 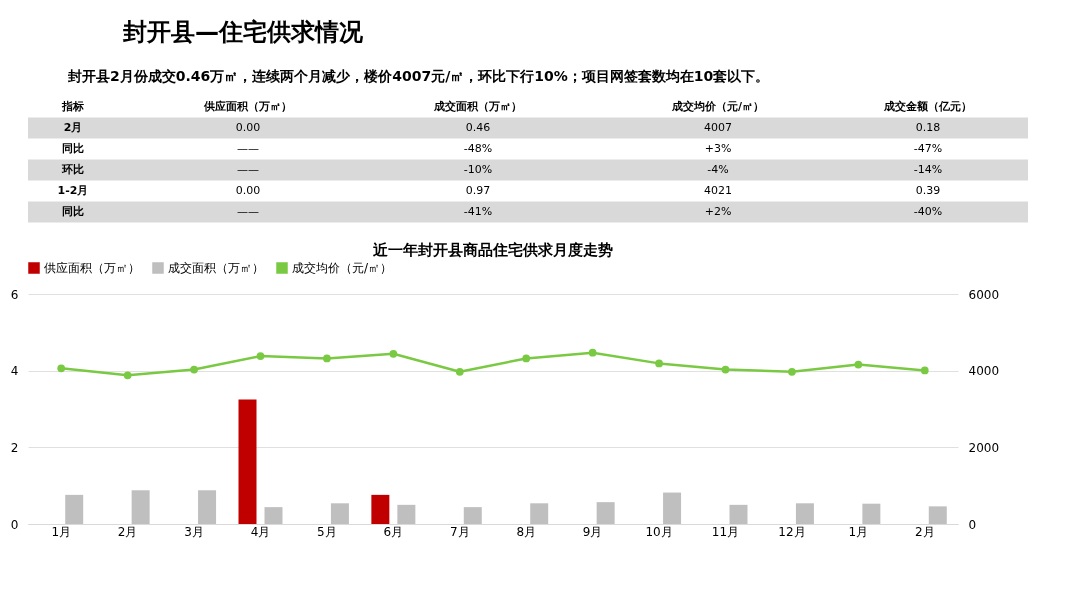 I want to click on x-tick-label: 10月, so click(x=659, y=531).